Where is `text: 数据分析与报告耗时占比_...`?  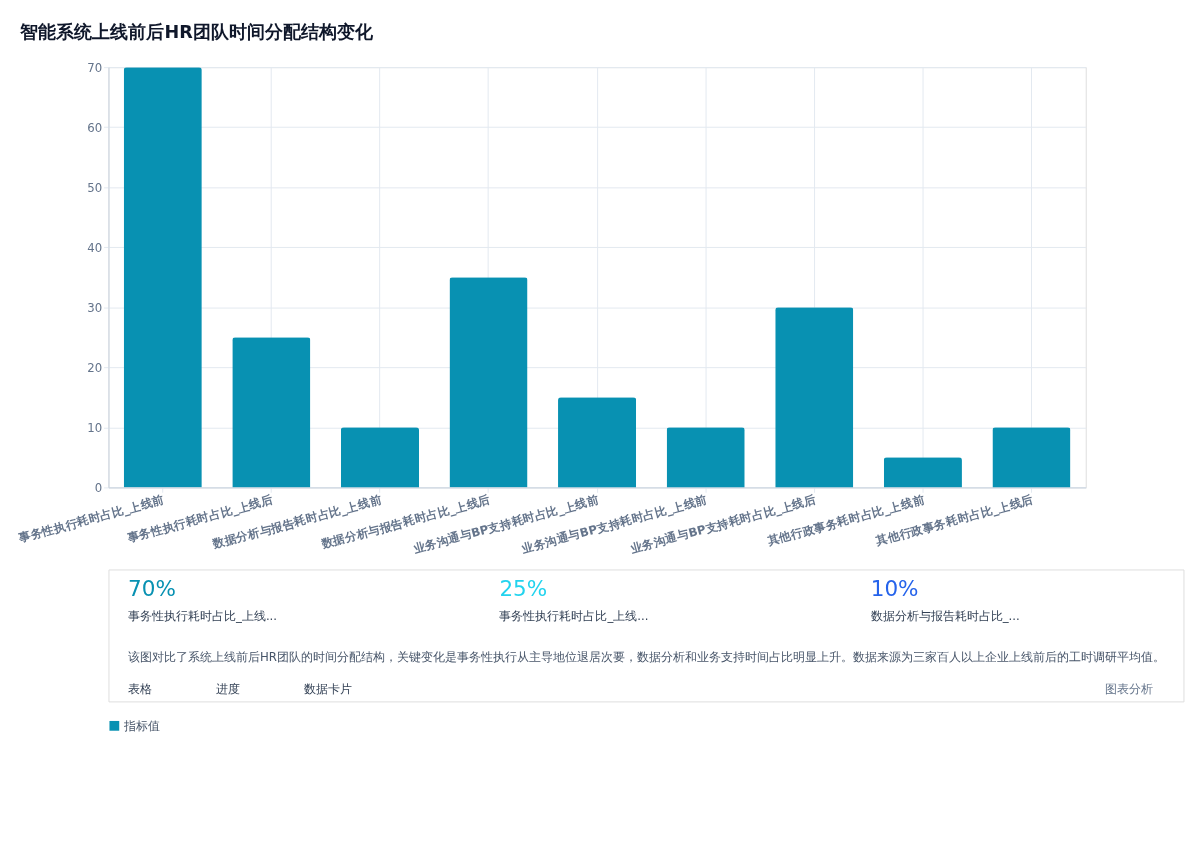 text: 数据分析与报告耗时占比_... is located at coordinates (945, 616).